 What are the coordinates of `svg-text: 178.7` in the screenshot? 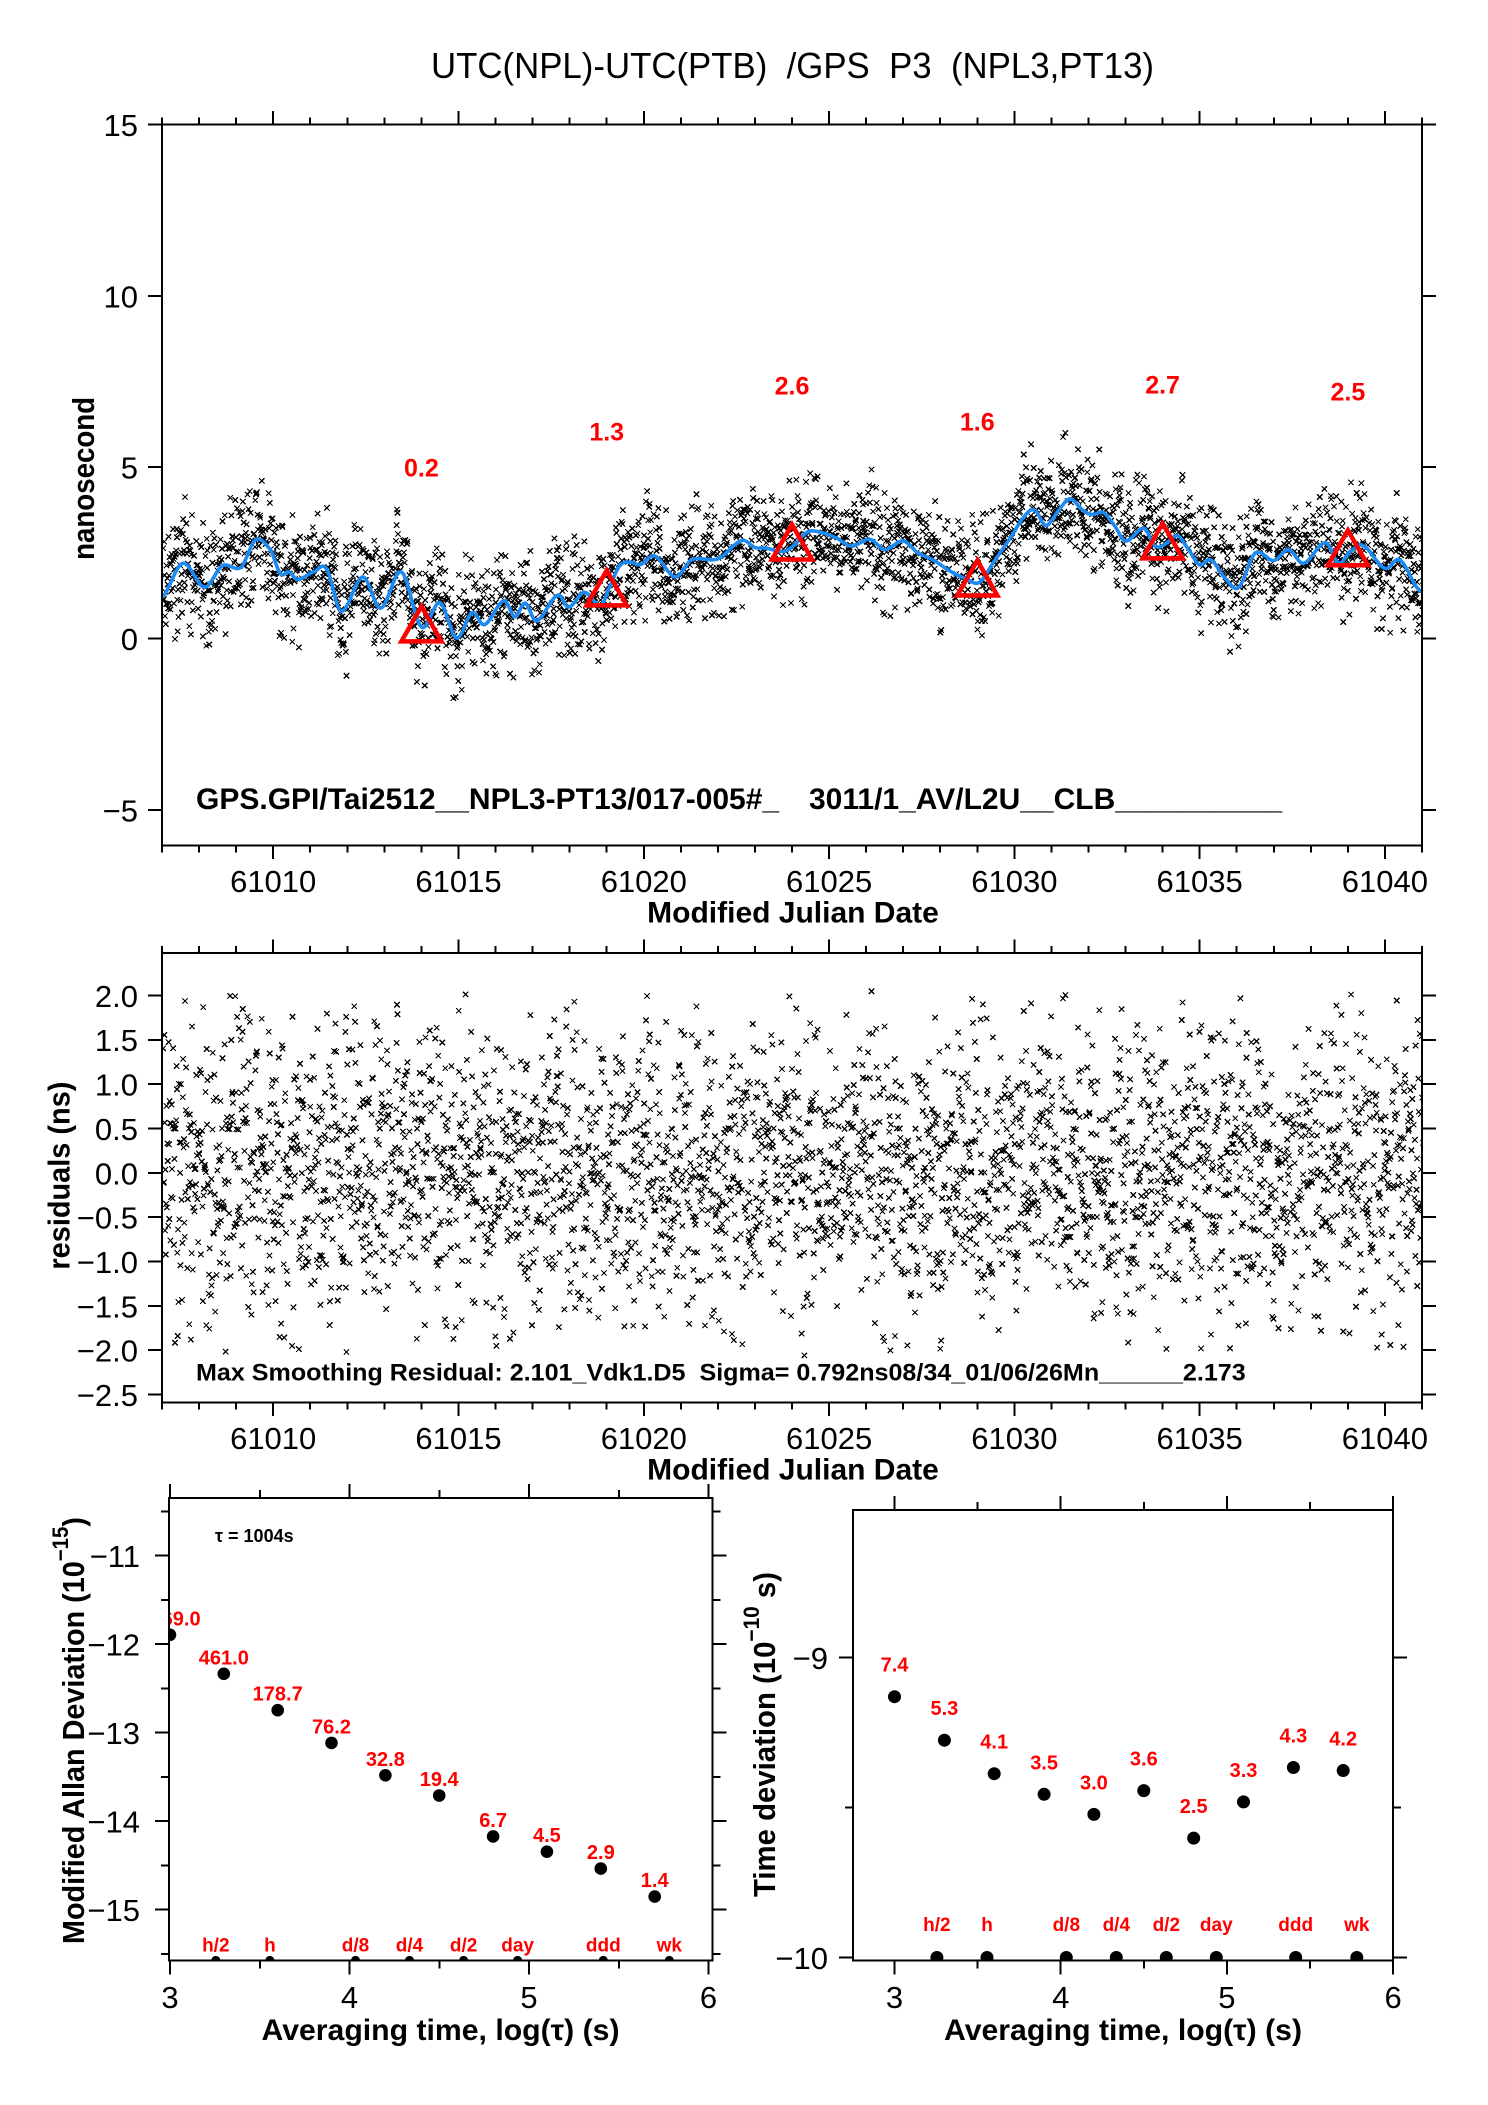 It's located at (278, 1695).